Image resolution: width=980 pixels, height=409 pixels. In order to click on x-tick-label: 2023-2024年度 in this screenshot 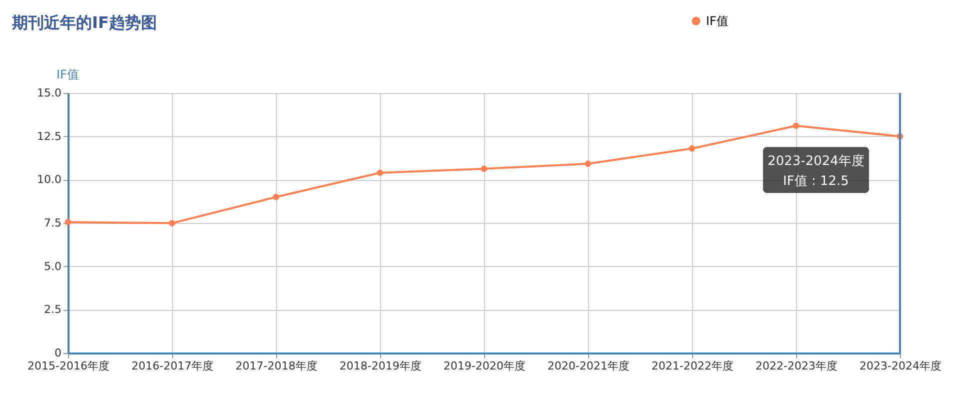, I will do `click(901, 366)`.